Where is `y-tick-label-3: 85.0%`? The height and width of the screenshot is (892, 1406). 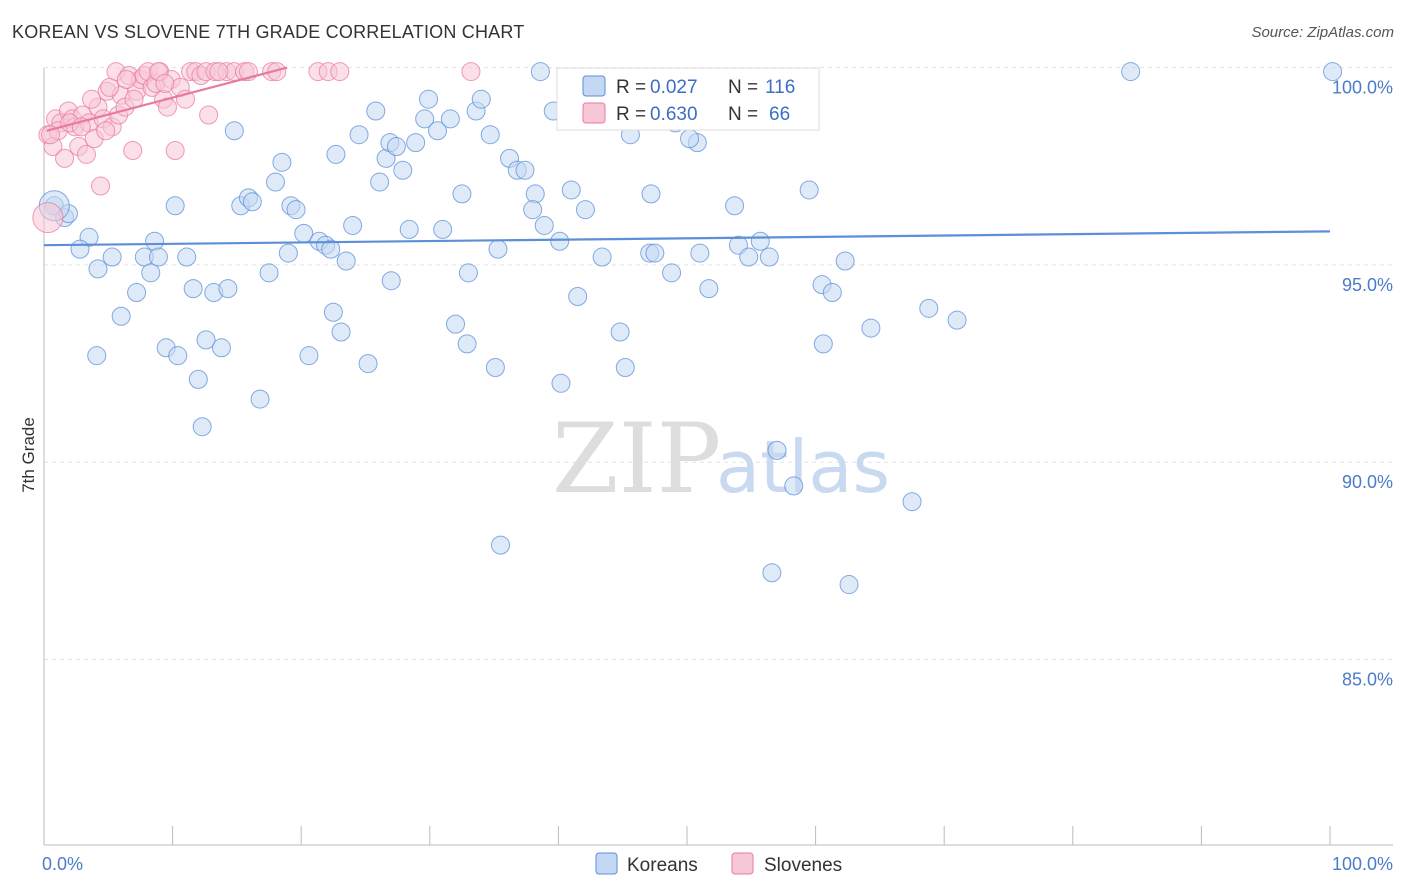 y-tick-label-3: 85.0% is located at coordinates (1367, 680).